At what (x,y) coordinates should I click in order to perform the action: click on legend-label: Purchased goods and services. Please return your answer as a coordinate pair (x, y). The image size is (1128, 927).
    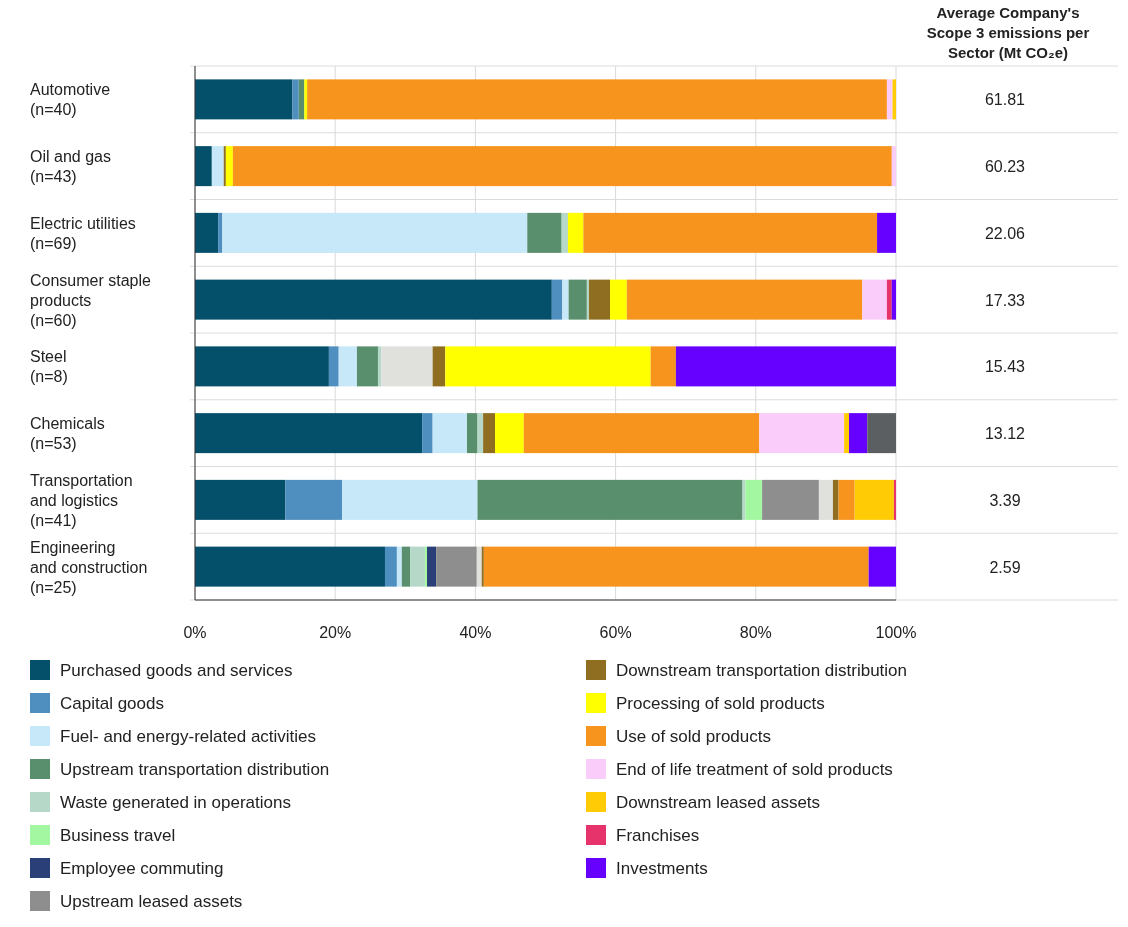
    Looking at the image, I should click on (176, 670).